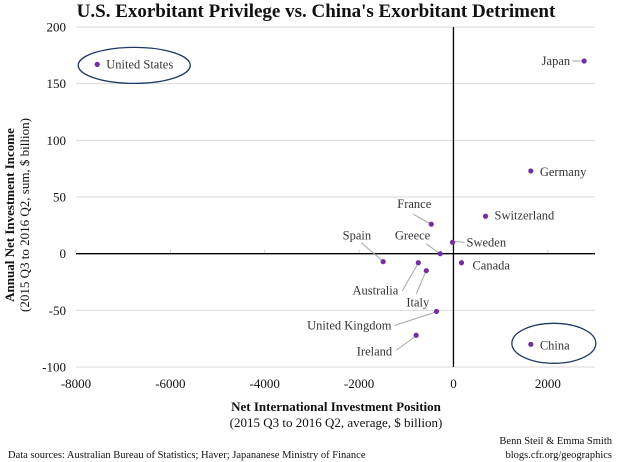  What do you see at coordinates (563, 172) in the screenshot?
I see `label-germany: Germany` at bounding box center [563, 172].